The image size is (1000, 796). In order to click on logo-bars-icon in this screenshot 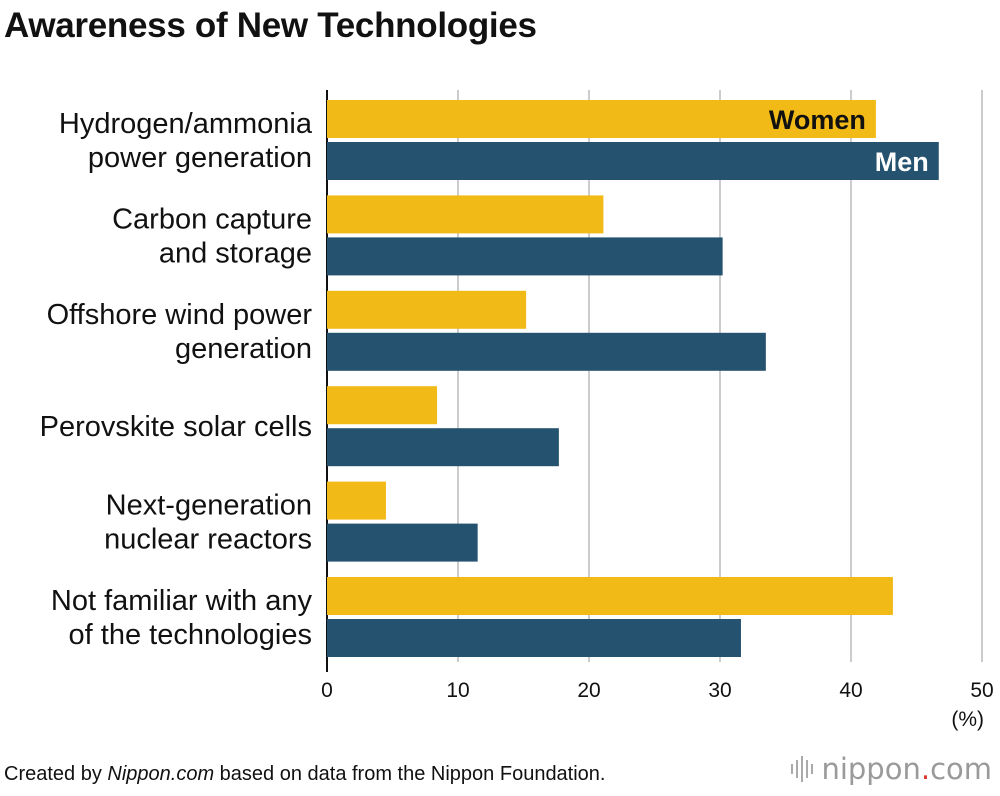, I will do `click(802, 769)`.